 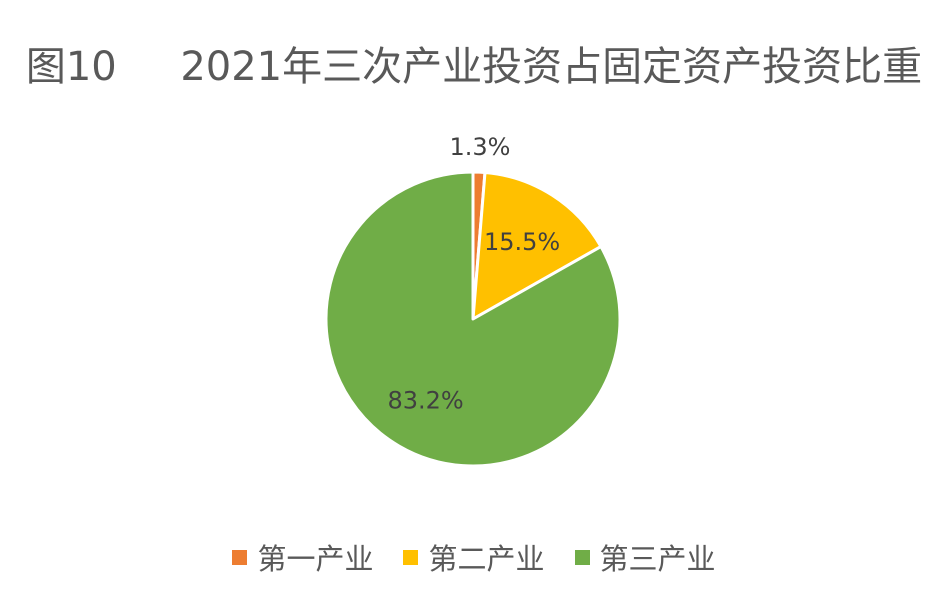 I want to click on legend-item-primary: 第一产业, so click(x=302, y=557).